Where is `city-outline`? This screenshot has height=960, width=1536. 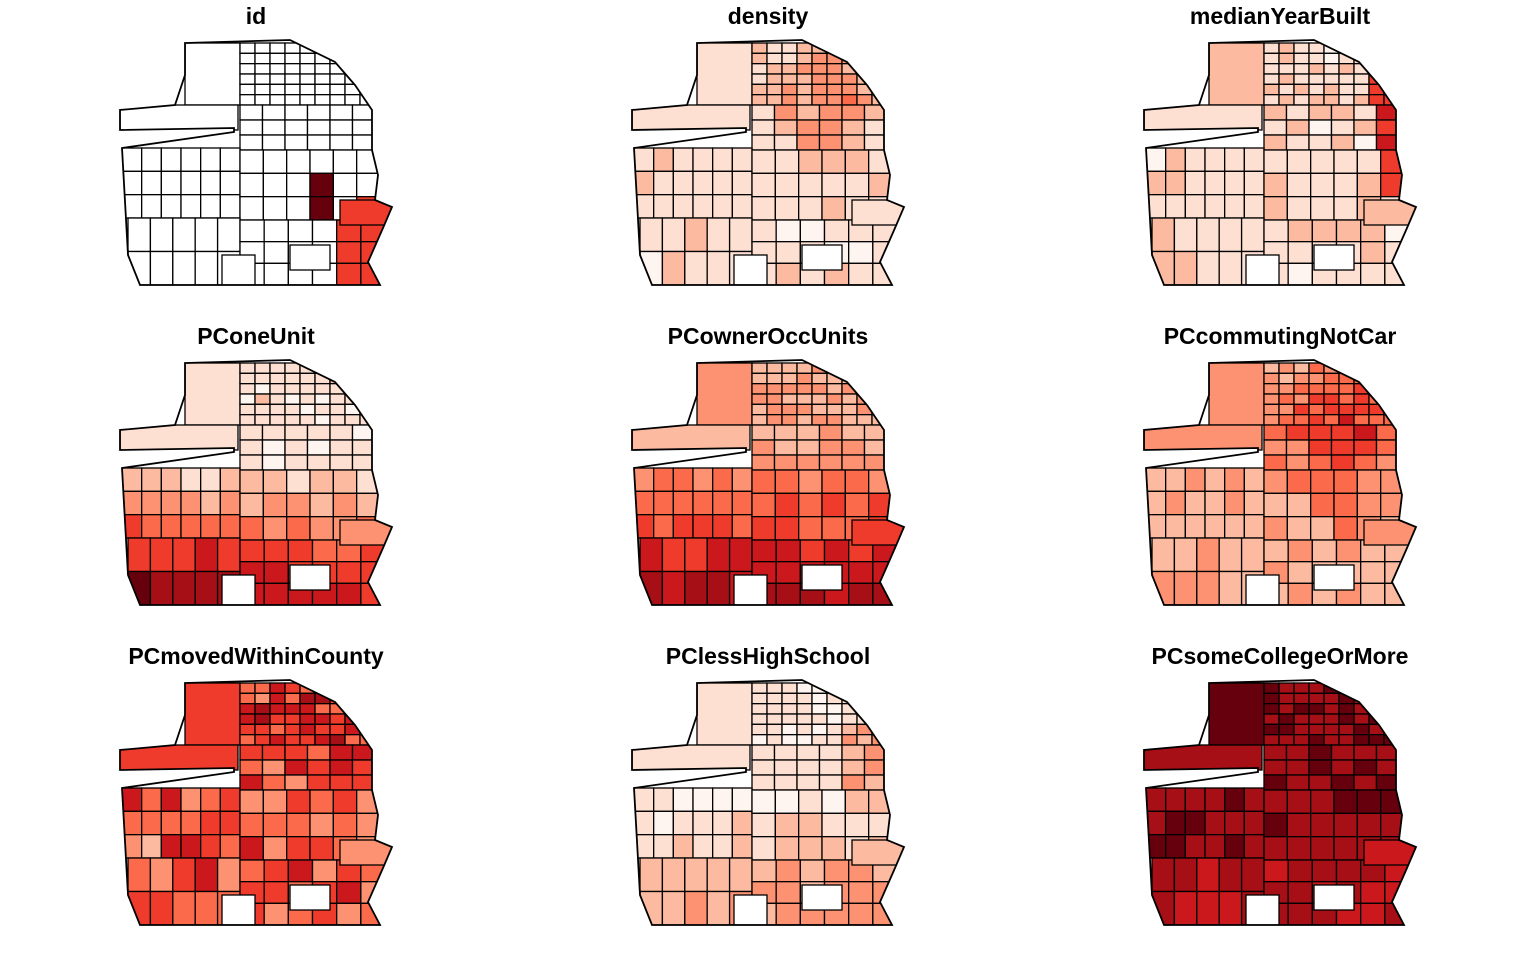 city-outline is located at coordinates (256, 482).